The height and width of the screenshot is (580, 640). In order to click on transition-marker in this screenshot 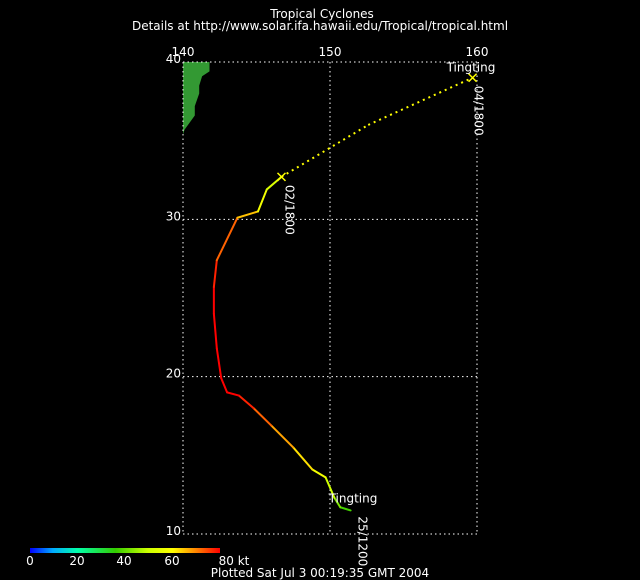, I will do `click(281, 177)`.